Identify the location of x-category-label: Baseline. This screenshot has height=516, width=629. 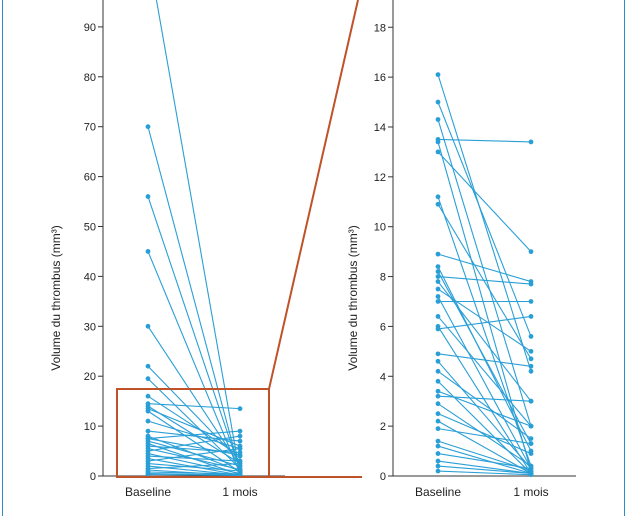
(148, 492).